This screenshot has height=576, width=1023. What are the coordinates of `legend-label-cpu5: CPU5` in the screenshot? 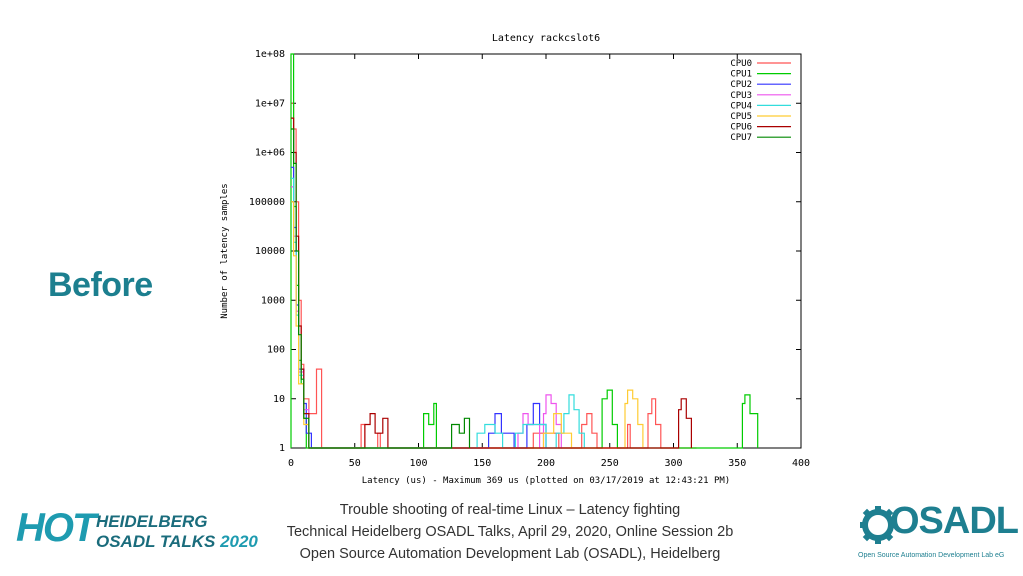 It's located at (741, 117).